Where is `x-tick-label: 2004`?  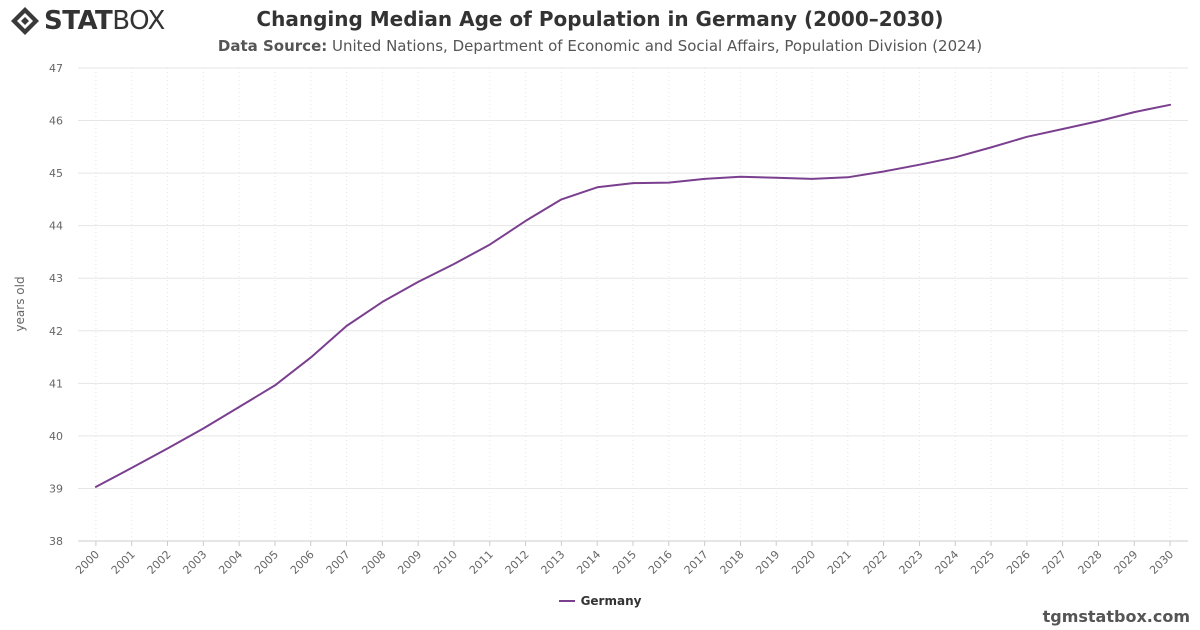 x-tick-label: 2004 is located at coordinates (230, 562).